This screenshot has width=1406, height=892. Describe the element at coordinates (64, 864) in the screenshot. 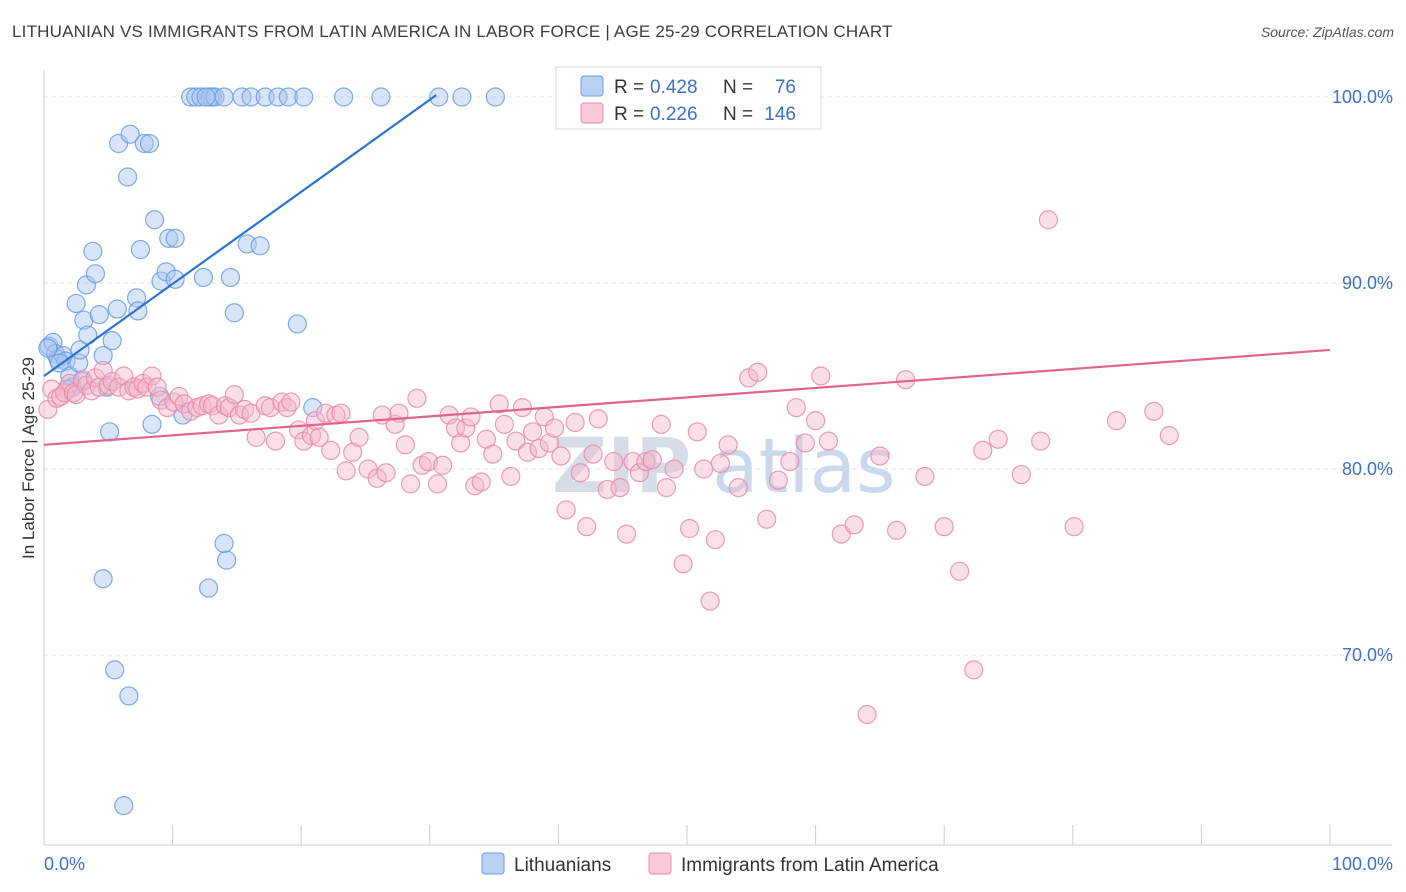

I see `x-tick-label-0: 0.0%` at that location.